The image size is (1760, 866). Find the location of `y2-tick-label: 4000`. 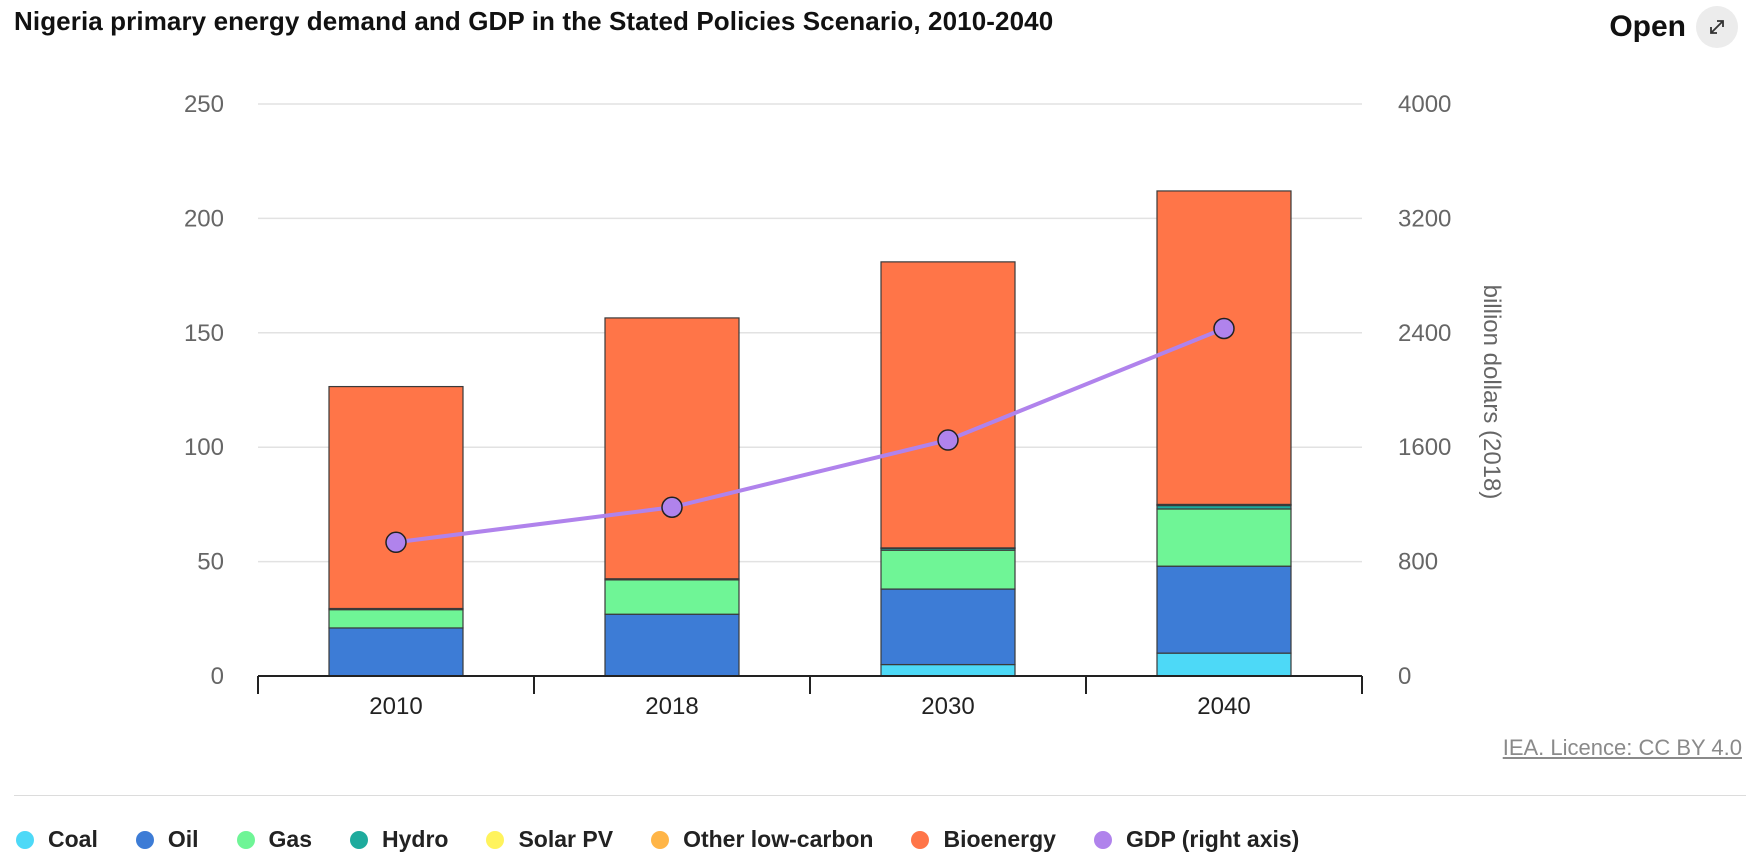

y2-tick-label: 4000 is located at coordinates (1424, 104).